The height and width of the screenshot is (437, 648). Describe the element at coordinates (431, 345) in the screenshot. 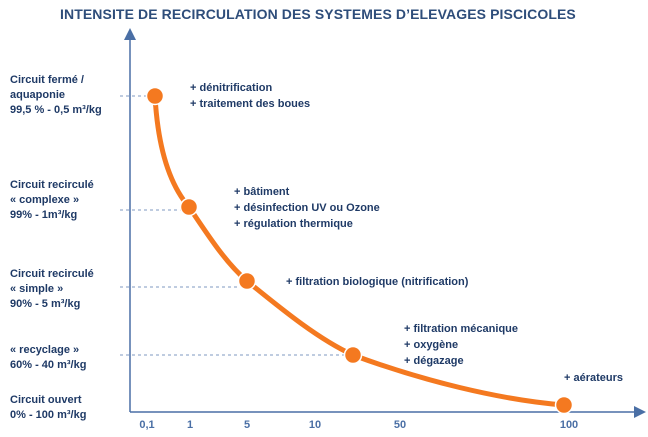

I see `annotation-line: + oxygène` at that location.